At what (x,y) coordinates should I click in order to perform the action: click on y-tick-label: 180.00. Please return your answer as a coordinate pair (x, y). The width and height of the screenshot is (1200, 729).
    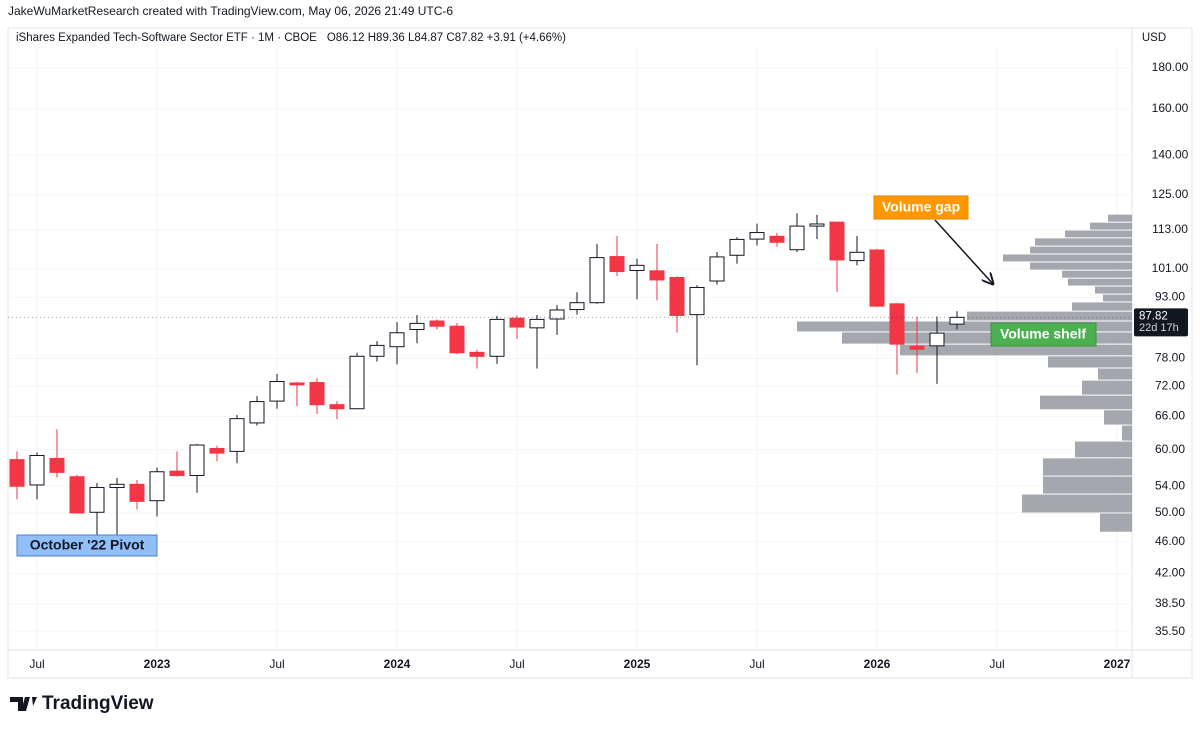
    Looking at the image, I should click on (1170, 67).